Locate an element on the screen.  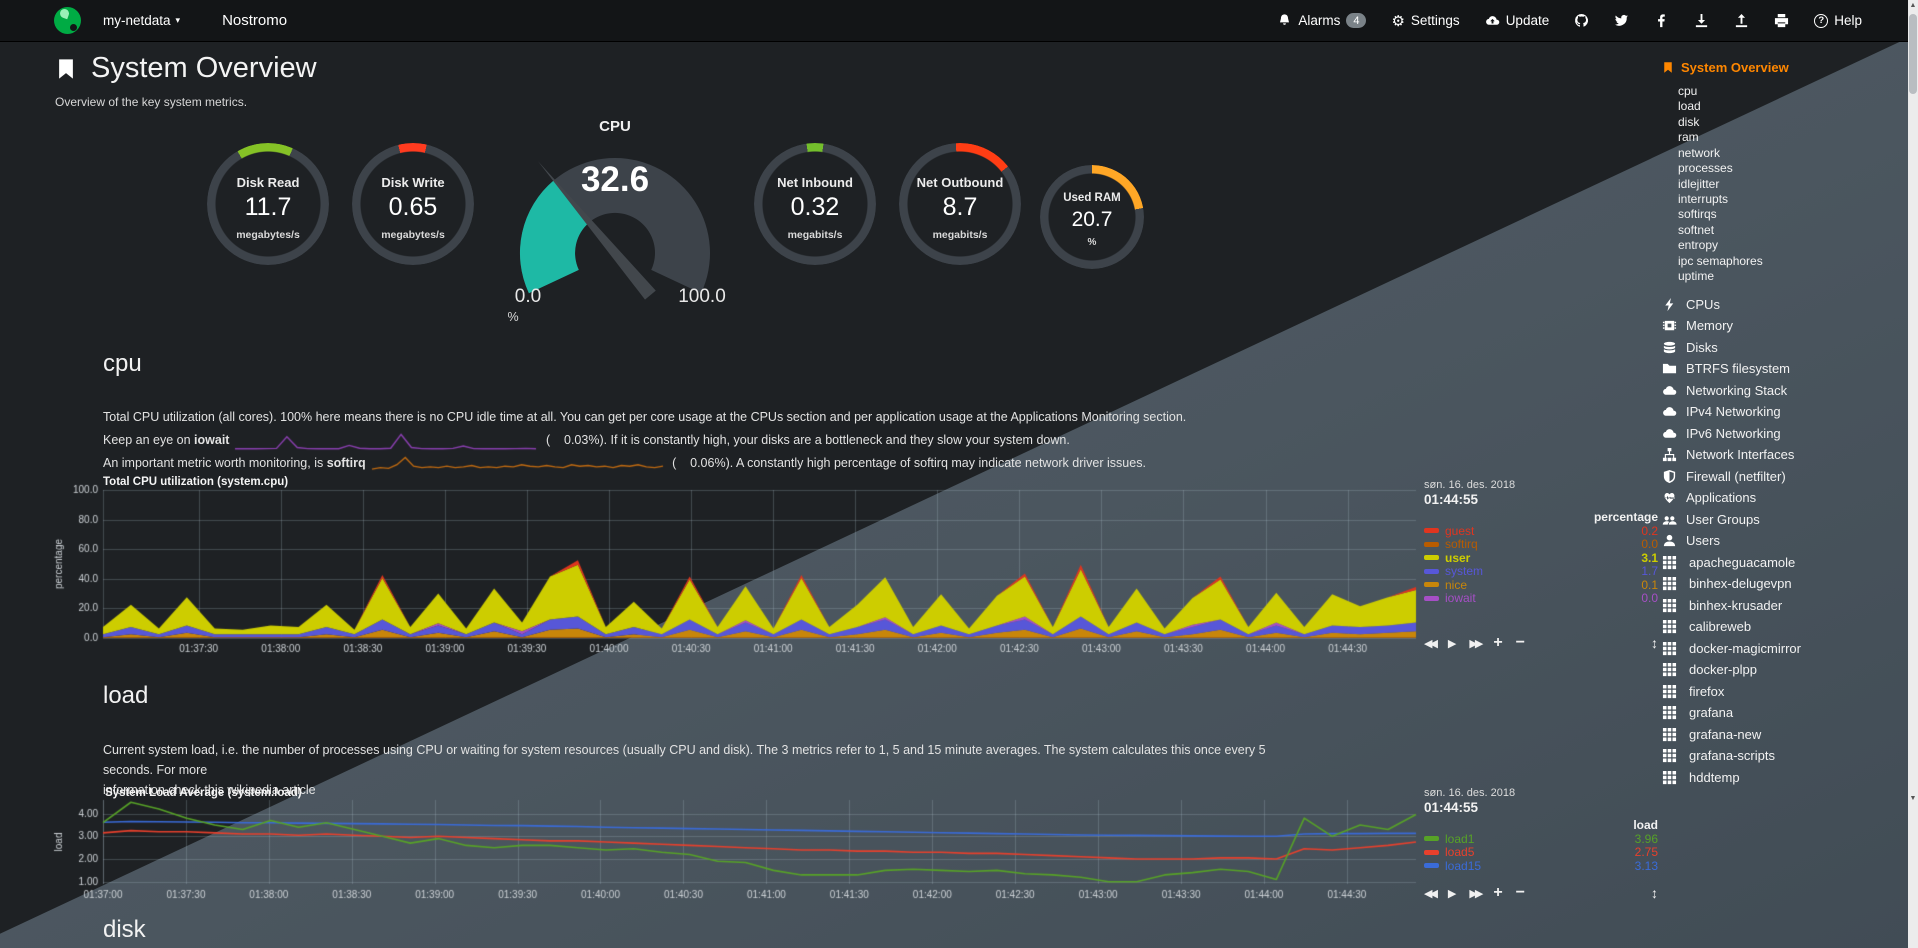
sidebar-item-user-groups: User Groups is located at coordinates (1785, 519).